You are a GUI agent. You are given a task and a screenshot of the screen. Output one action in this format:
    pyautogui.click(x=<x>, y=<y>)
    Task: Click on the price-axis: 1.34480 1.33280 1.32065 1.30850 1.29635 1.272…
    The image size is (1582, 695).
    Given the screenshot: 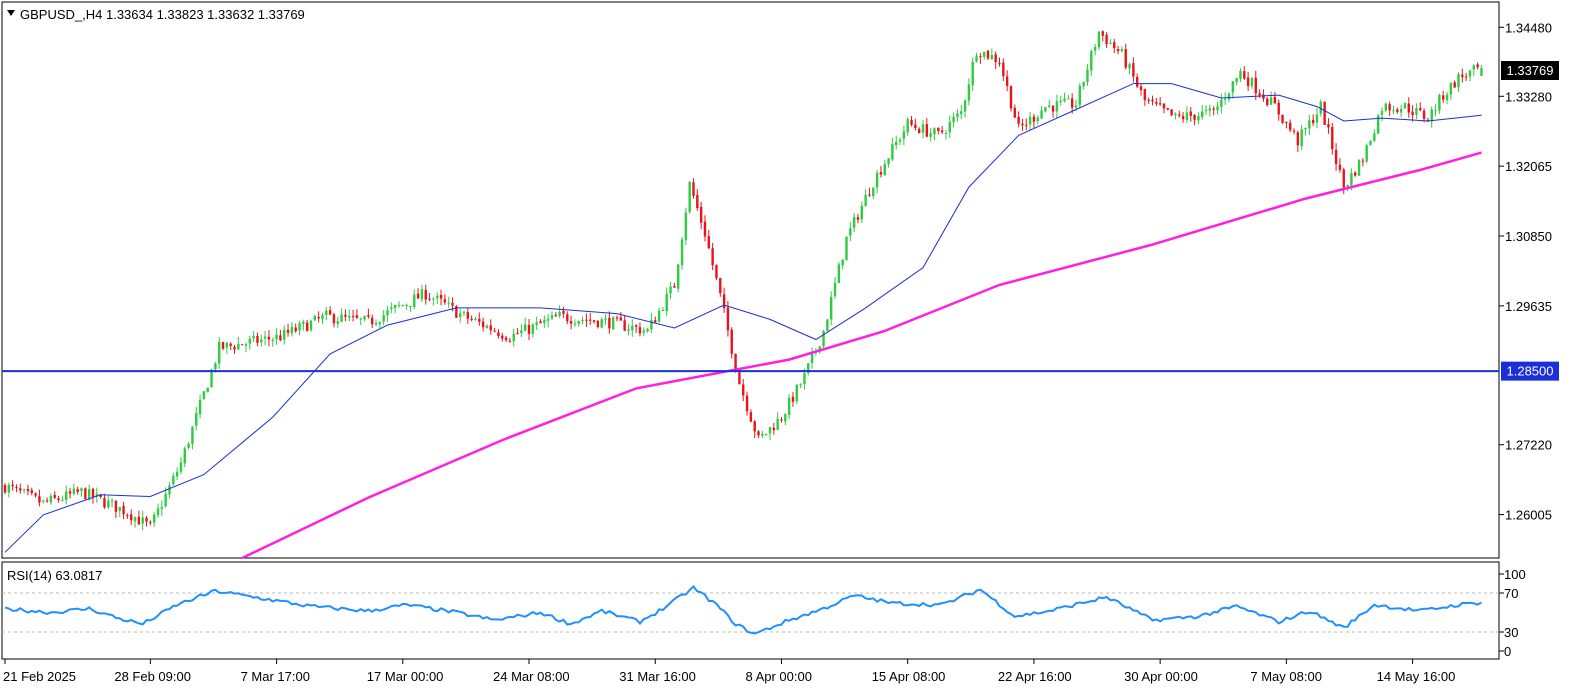 What is the action you would take?
    pyautogui.click(x=1525, y=271)
    